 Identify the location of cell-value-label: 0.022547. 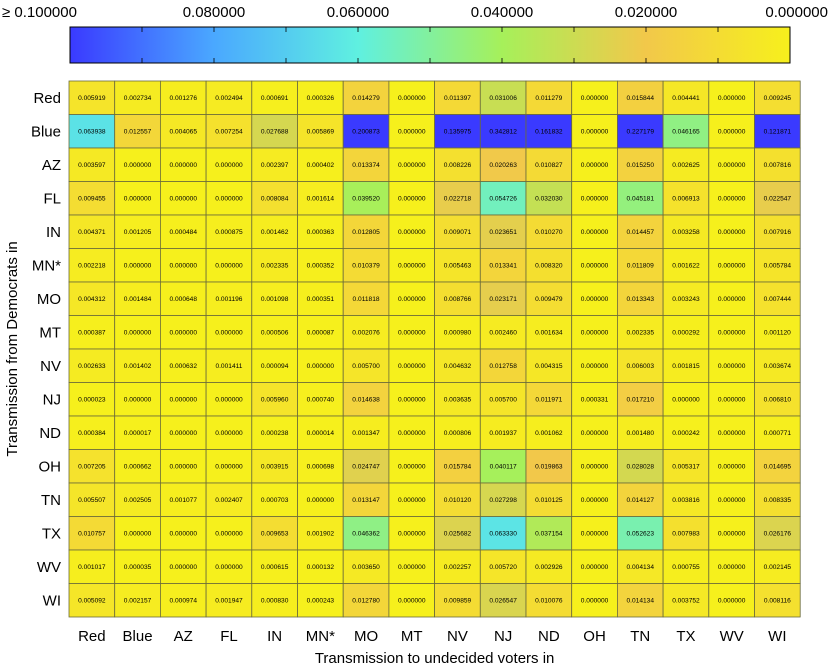
(778, 199).